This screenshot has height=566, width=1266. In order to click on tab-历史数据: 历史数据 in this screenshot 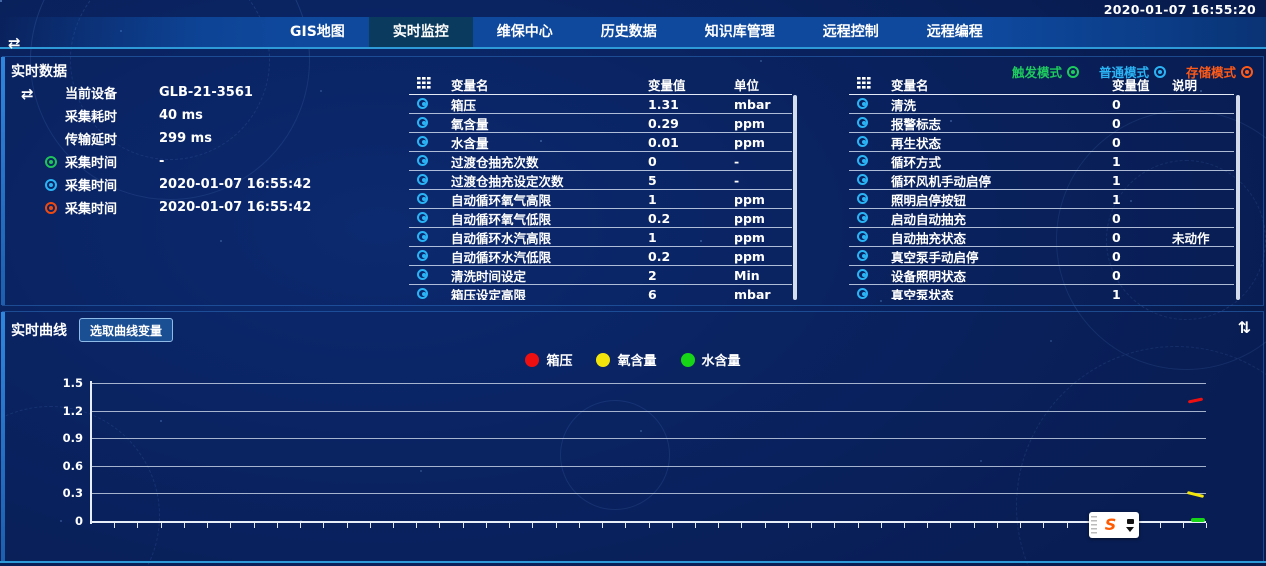, I will do `click(628, 32)`.